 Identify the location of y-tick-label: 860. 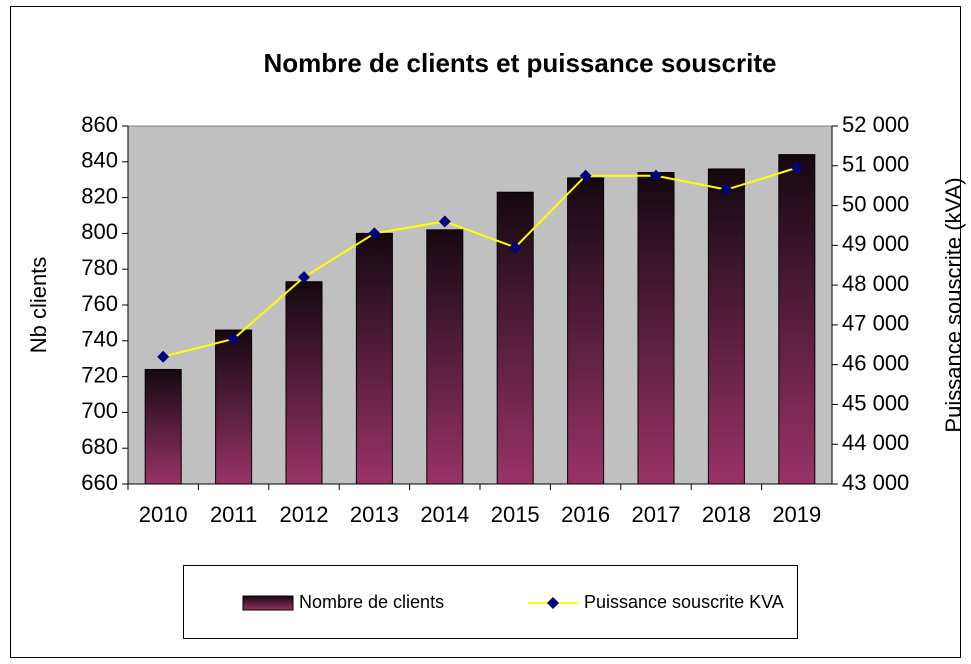
(99, 124).